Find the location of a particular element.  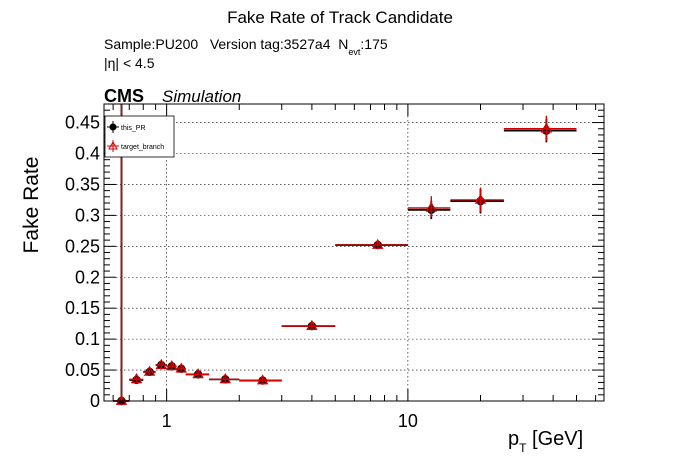

x-tick-label: 1 is located at coordinates (167, 421).